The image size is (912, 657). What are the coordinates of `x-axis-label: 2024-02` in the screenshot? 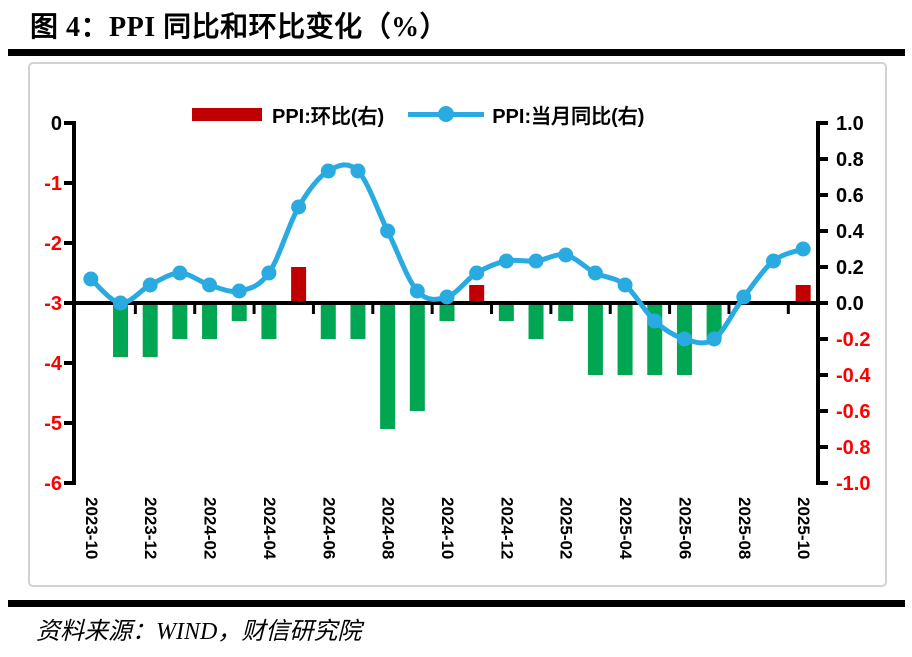 It's located at (210, 528).